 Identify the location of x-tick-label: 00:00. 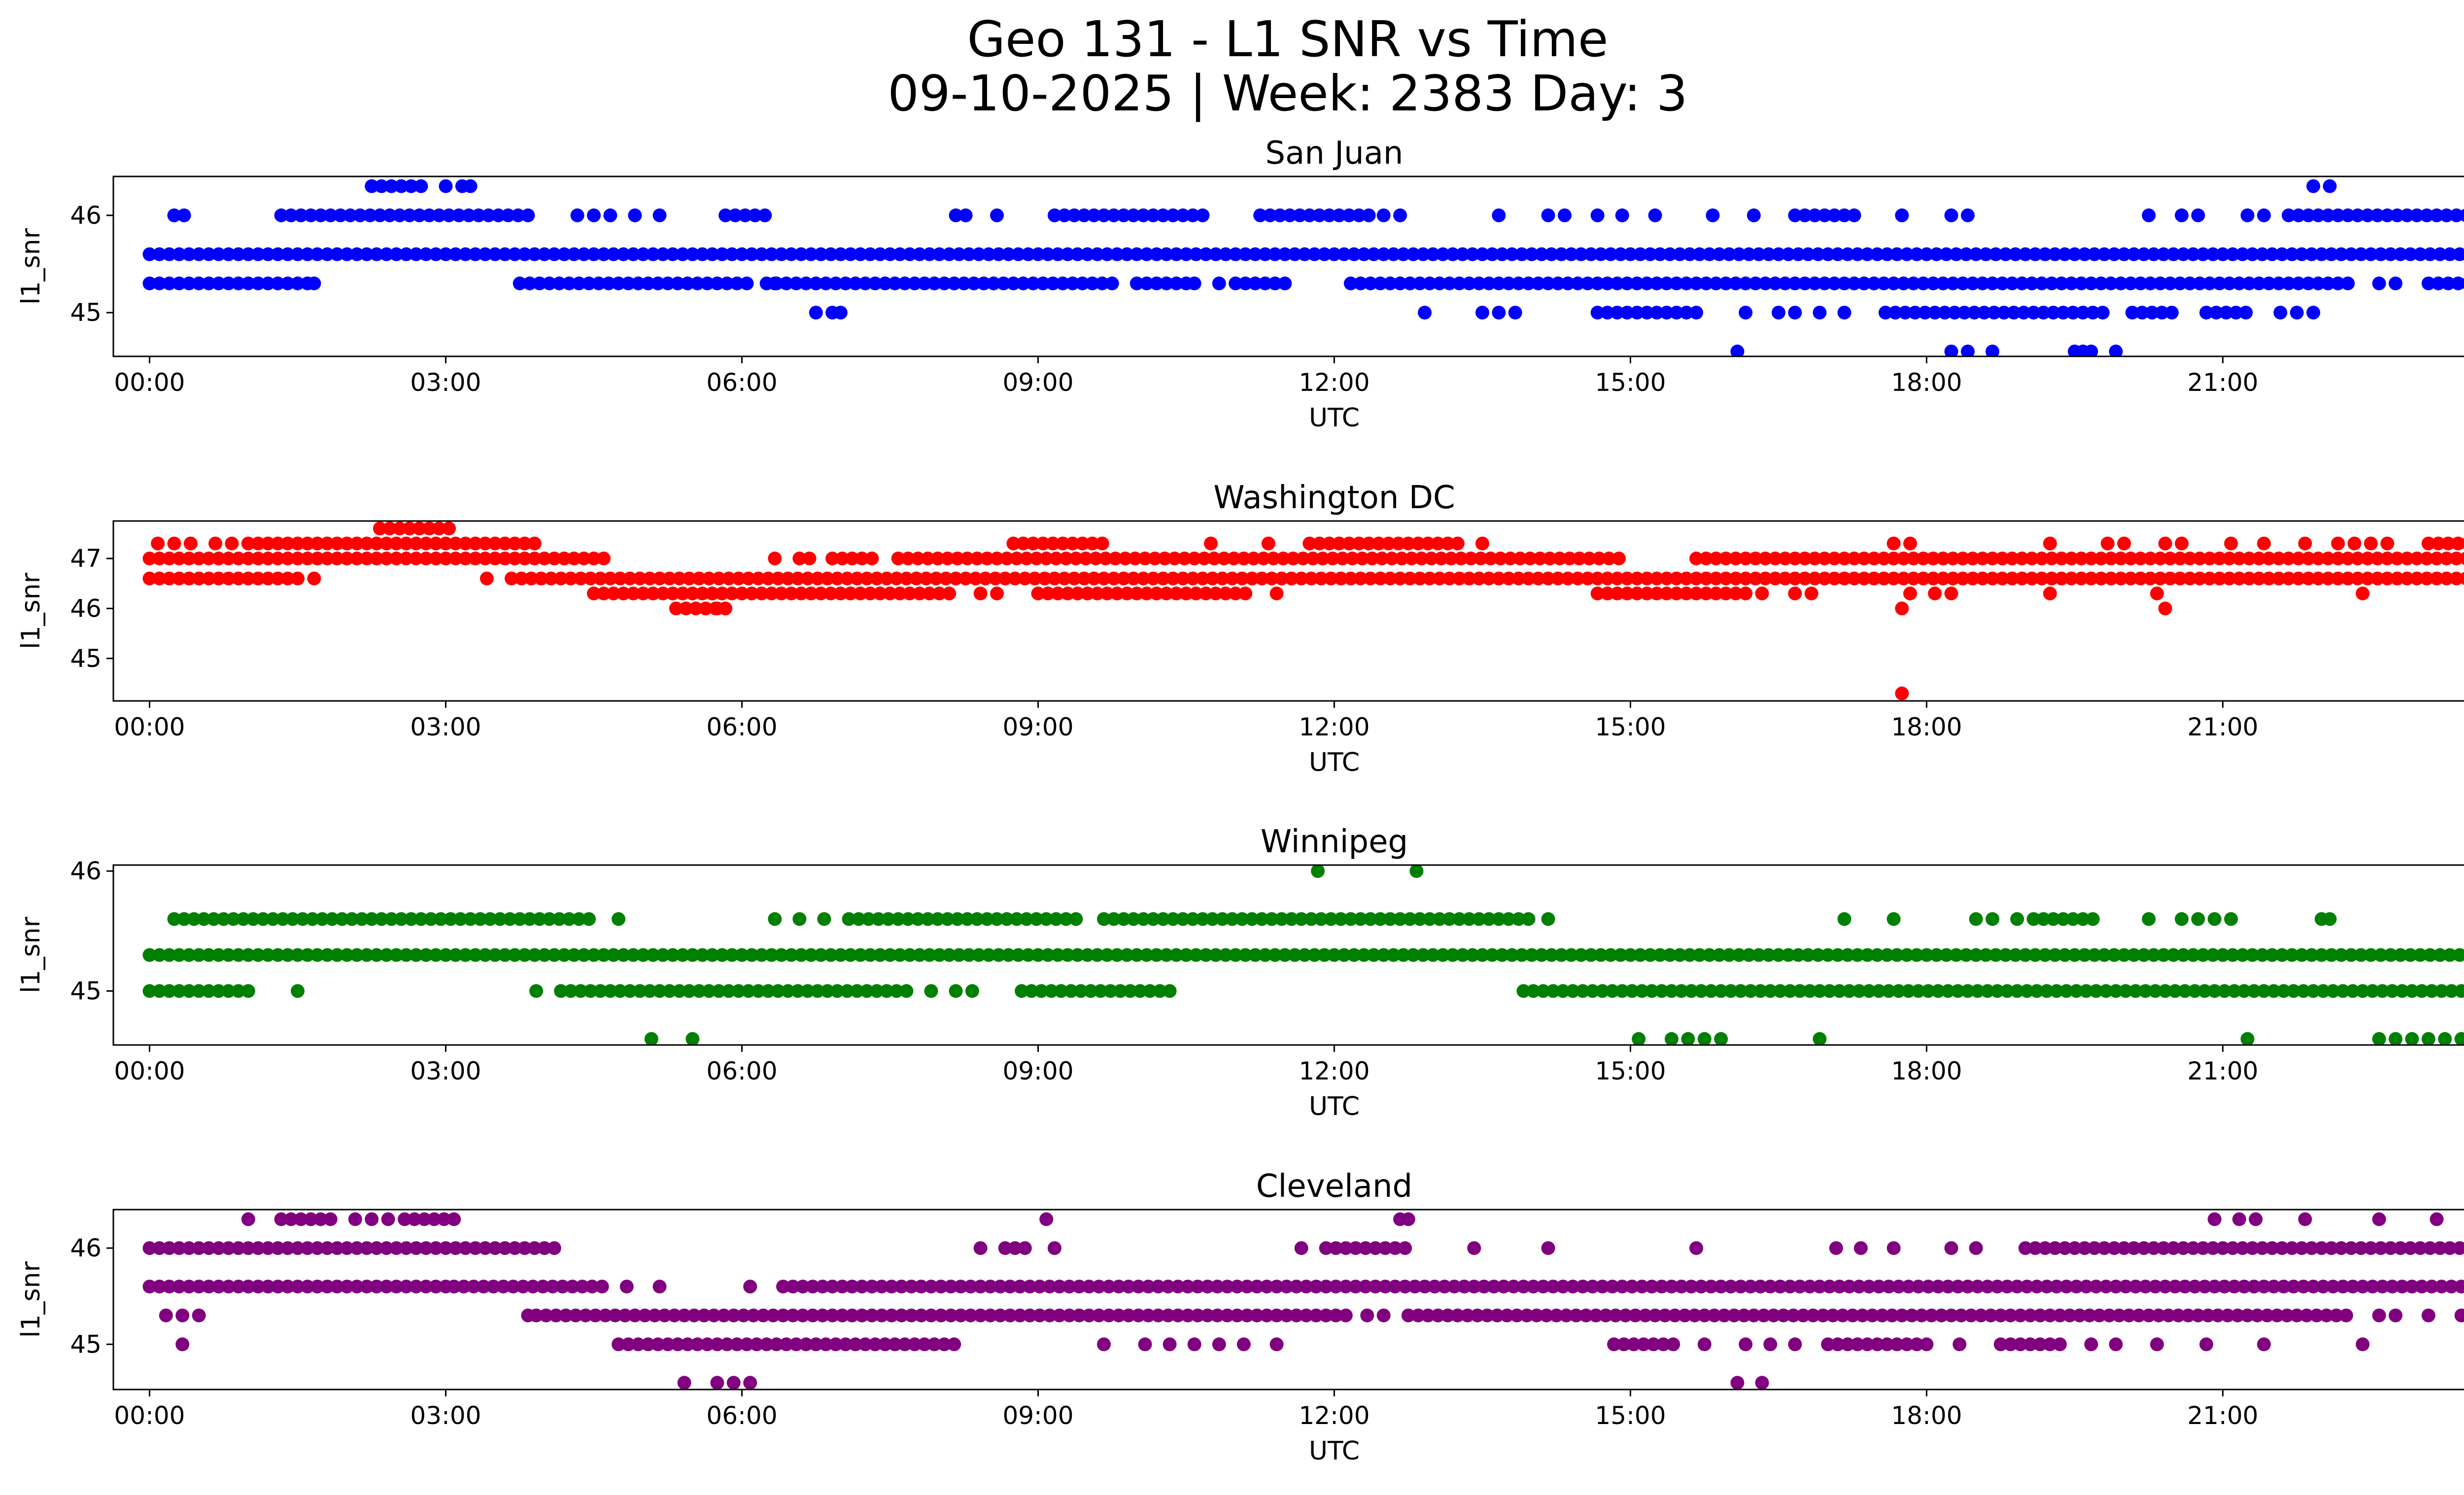
(149, 1415).